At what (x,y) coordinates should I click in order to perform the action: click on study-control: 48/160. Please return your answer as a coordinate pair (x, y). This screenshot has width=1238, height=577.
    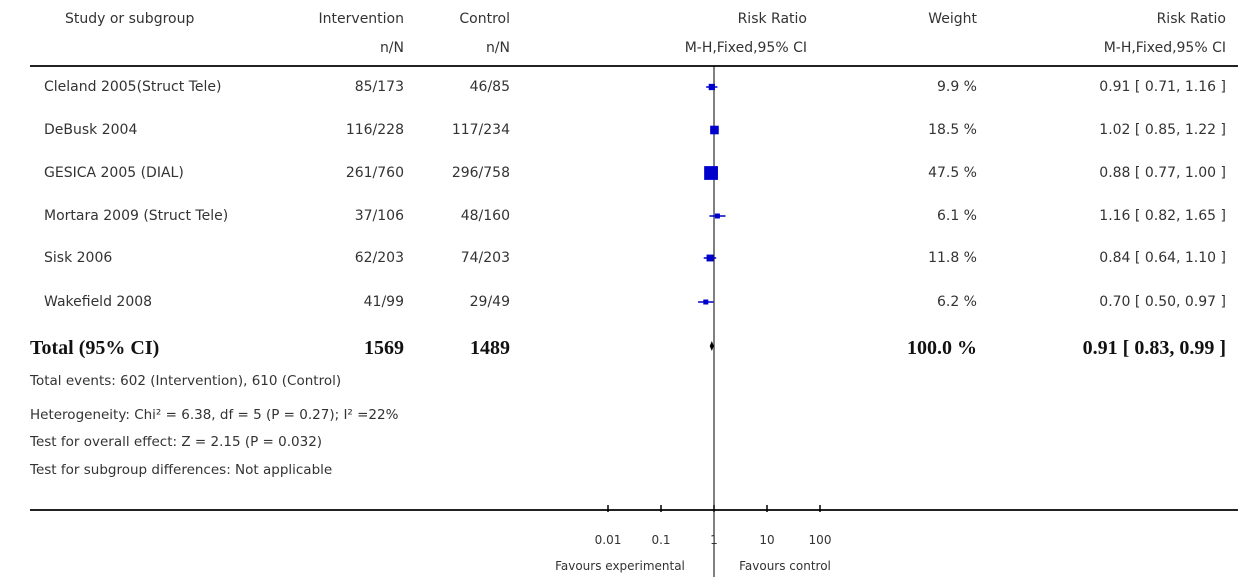
    Looking at the image, I should click on (485, 216).